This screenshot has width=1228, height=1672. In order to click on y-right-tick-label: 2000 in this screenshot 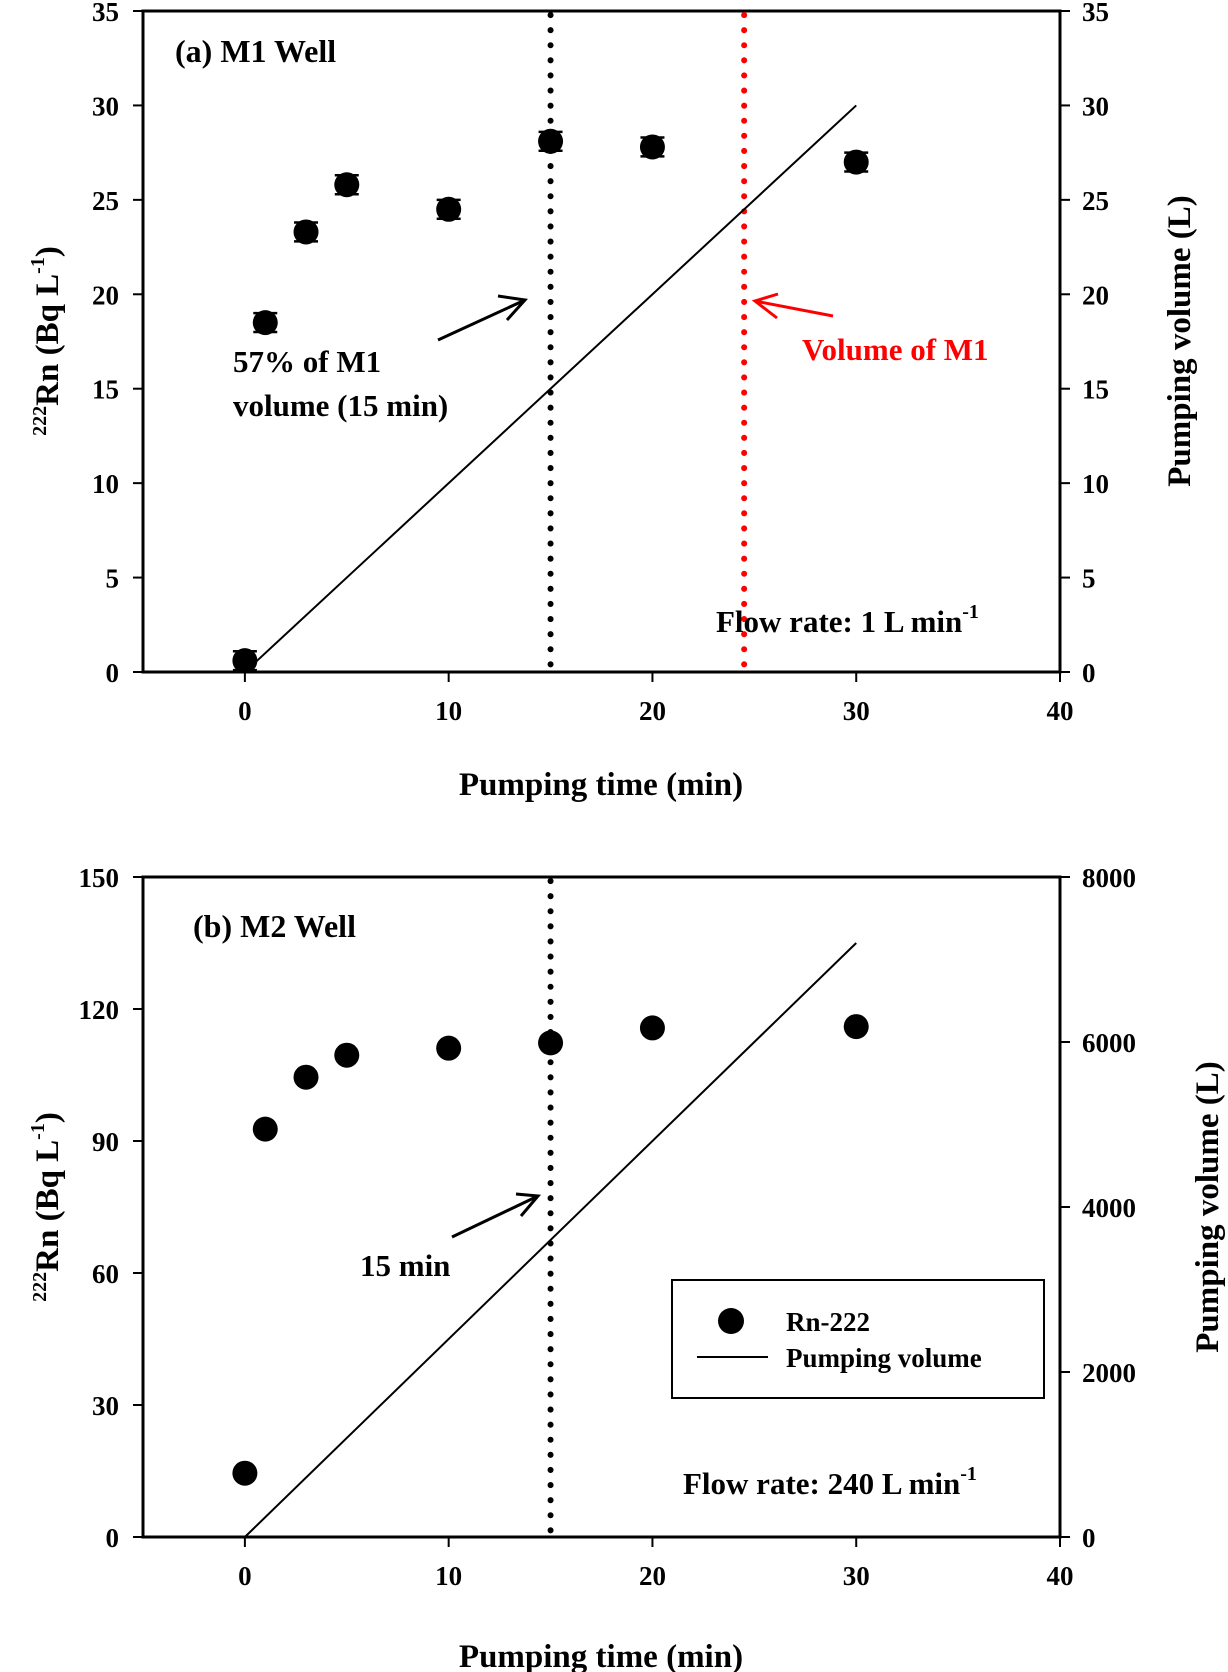, I will do `click(1109, 1373)`.